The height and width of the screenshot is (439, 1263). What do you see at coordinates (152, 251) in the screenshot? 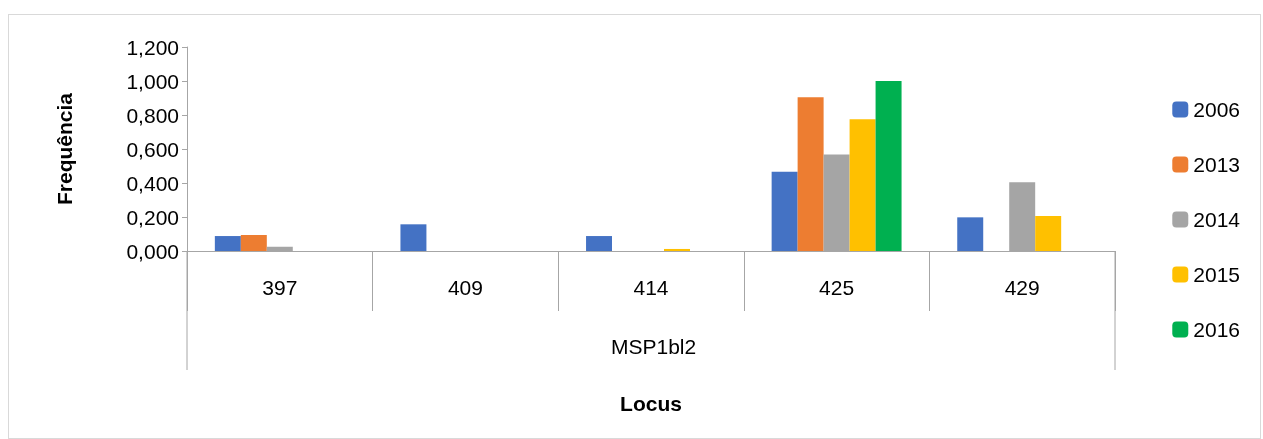
I see `y-tick-label: 0,000` at bounding box center [152, 251].